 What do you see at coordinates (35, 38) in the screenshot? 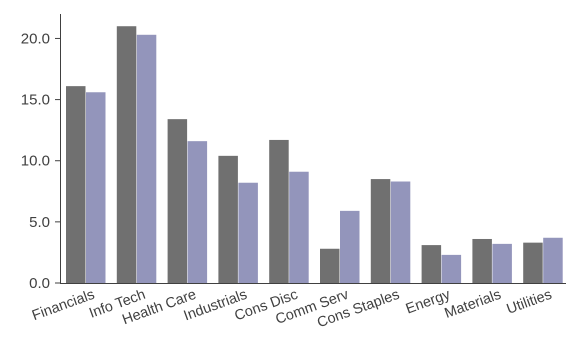
I see `y-tick-label: 20.0` at bounding box center [35, 38].